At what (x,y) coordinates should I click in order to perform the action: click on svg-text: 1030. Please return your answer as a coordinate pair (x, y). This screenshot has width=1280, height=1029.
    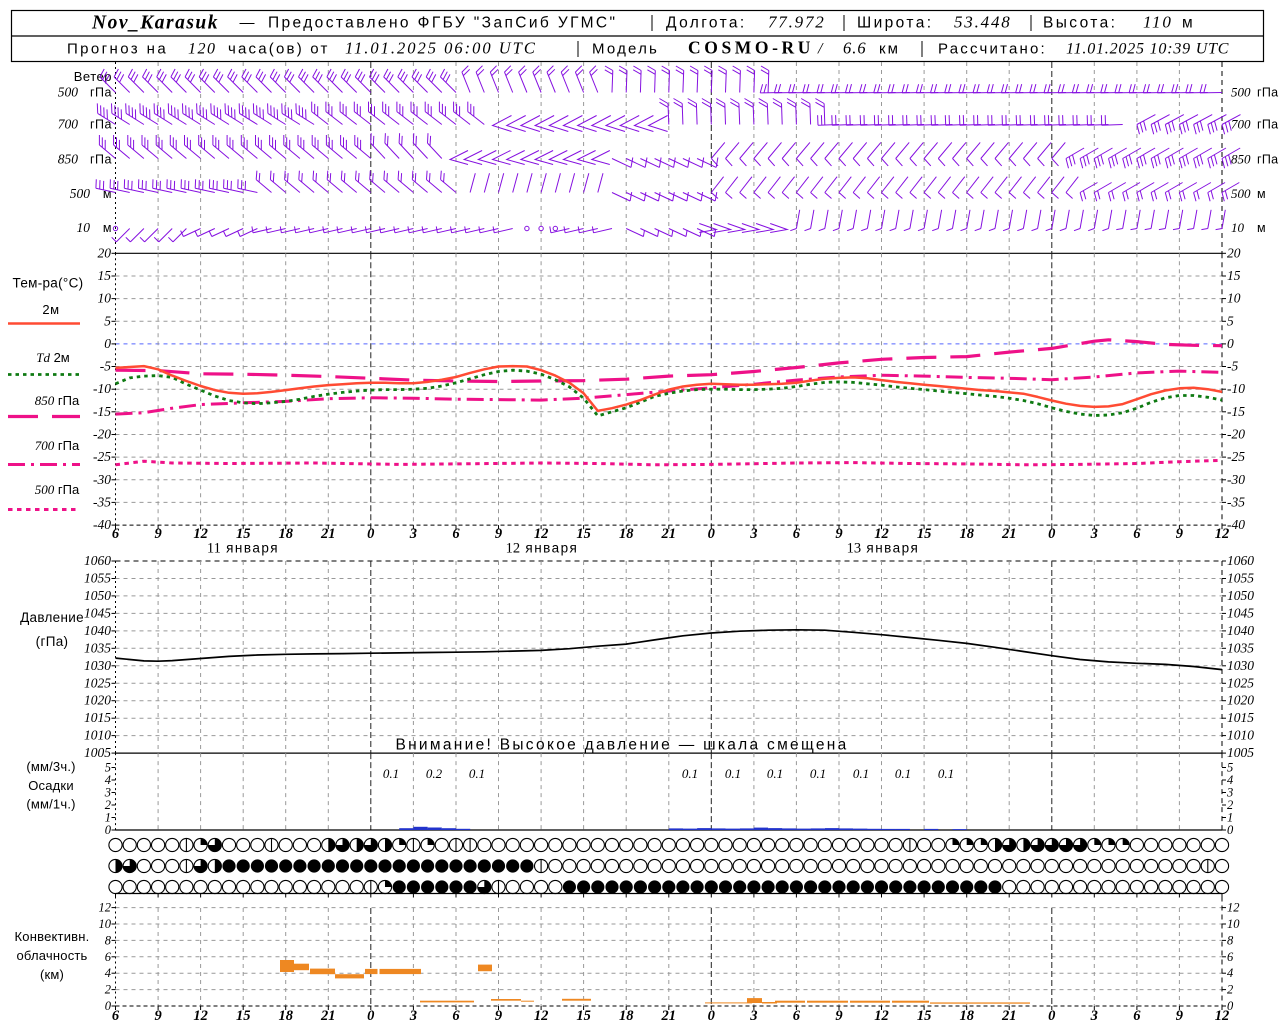
    Looking at the image, I should click on (1240, 665).